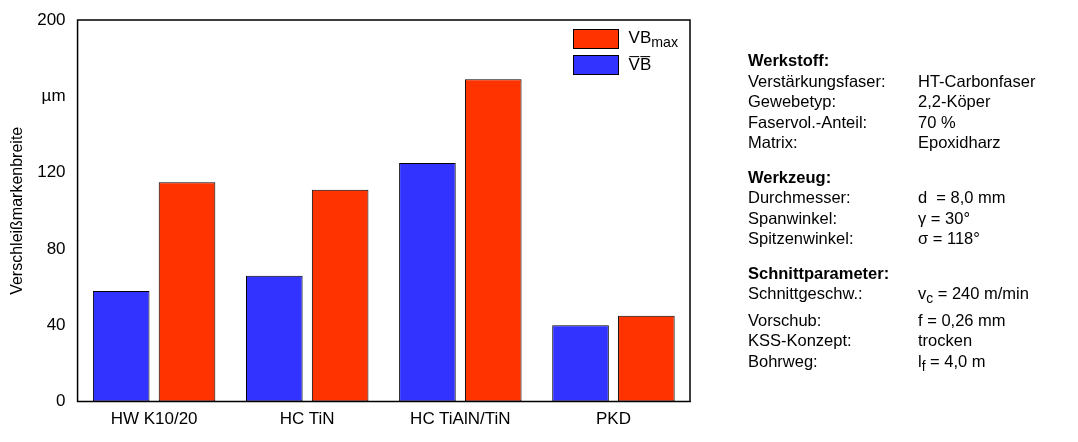 The image size is (1078, 442). Describe the element at coordinates (51, 172) in the screenshot. I see `y-tick-label: 120` at that location.